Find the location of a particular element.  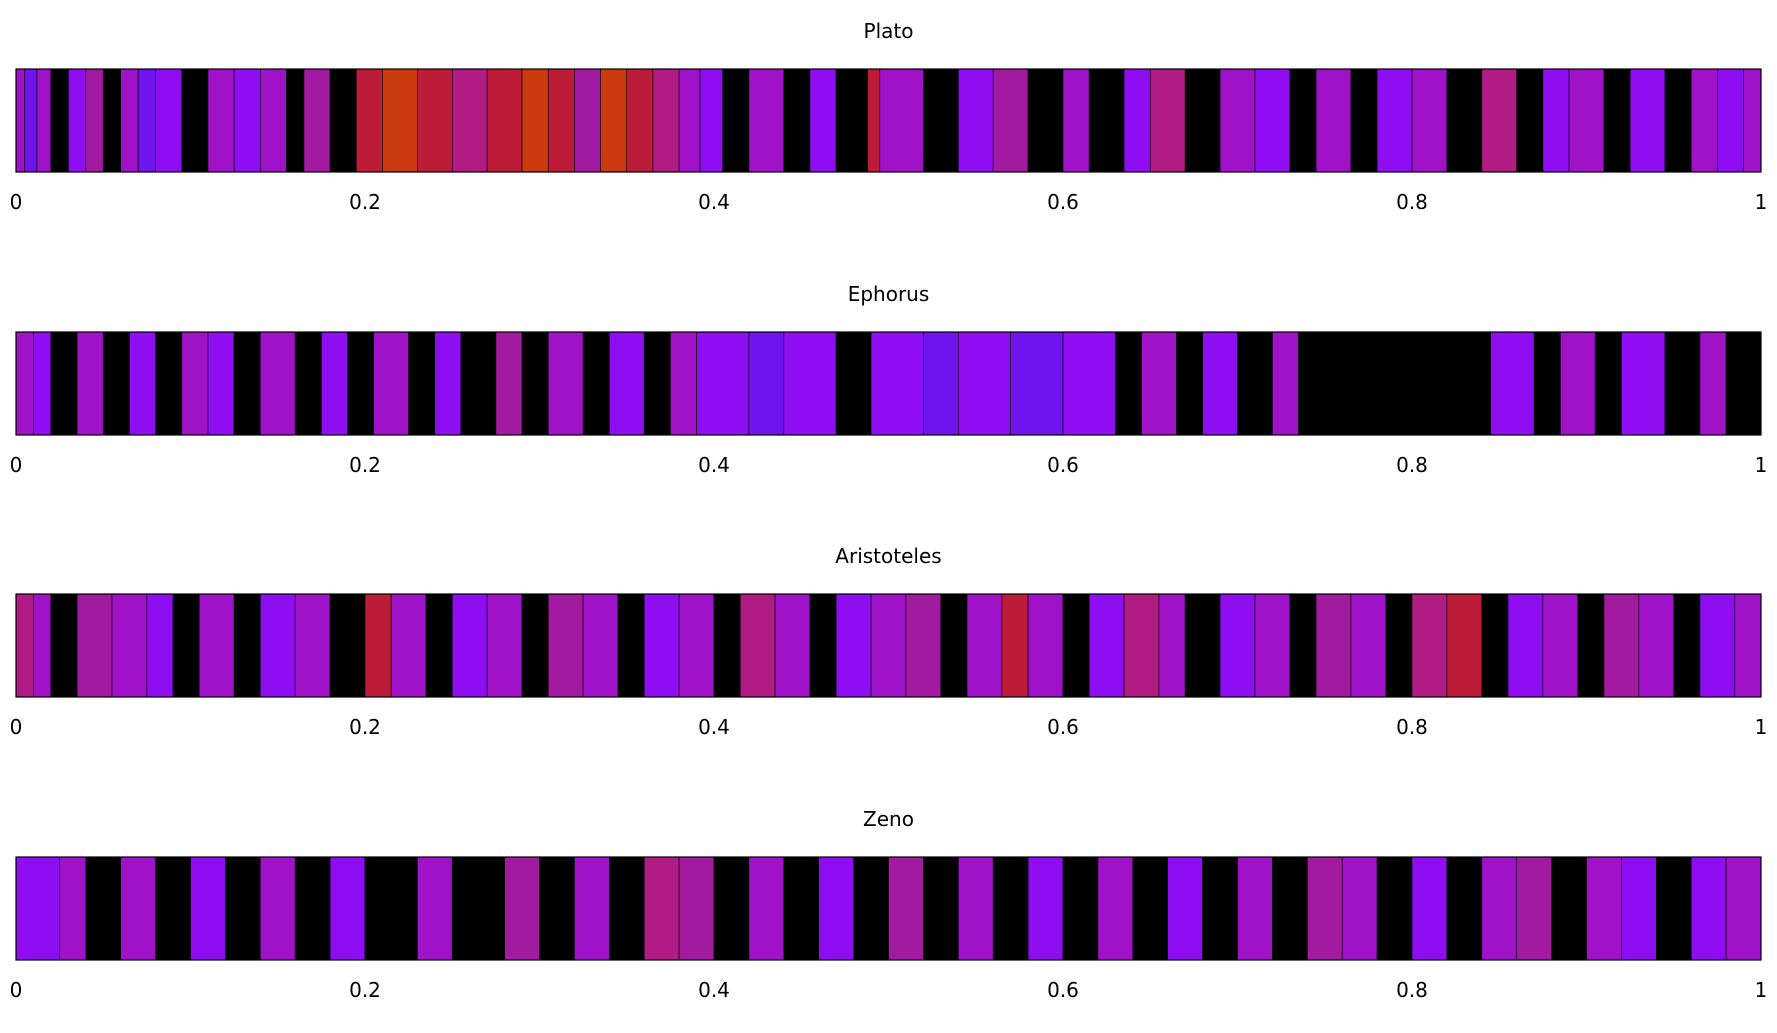

panel-title: Ephorus is located at coordinates (889, 294).